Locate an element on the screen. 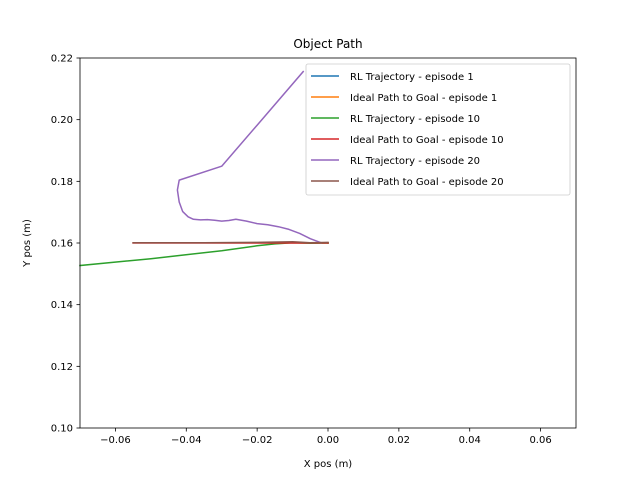 This screenshot has height=480, width=640. legend-label-4: Ideal Path to Goal - episode 10 is located at coordinates (427, 140).